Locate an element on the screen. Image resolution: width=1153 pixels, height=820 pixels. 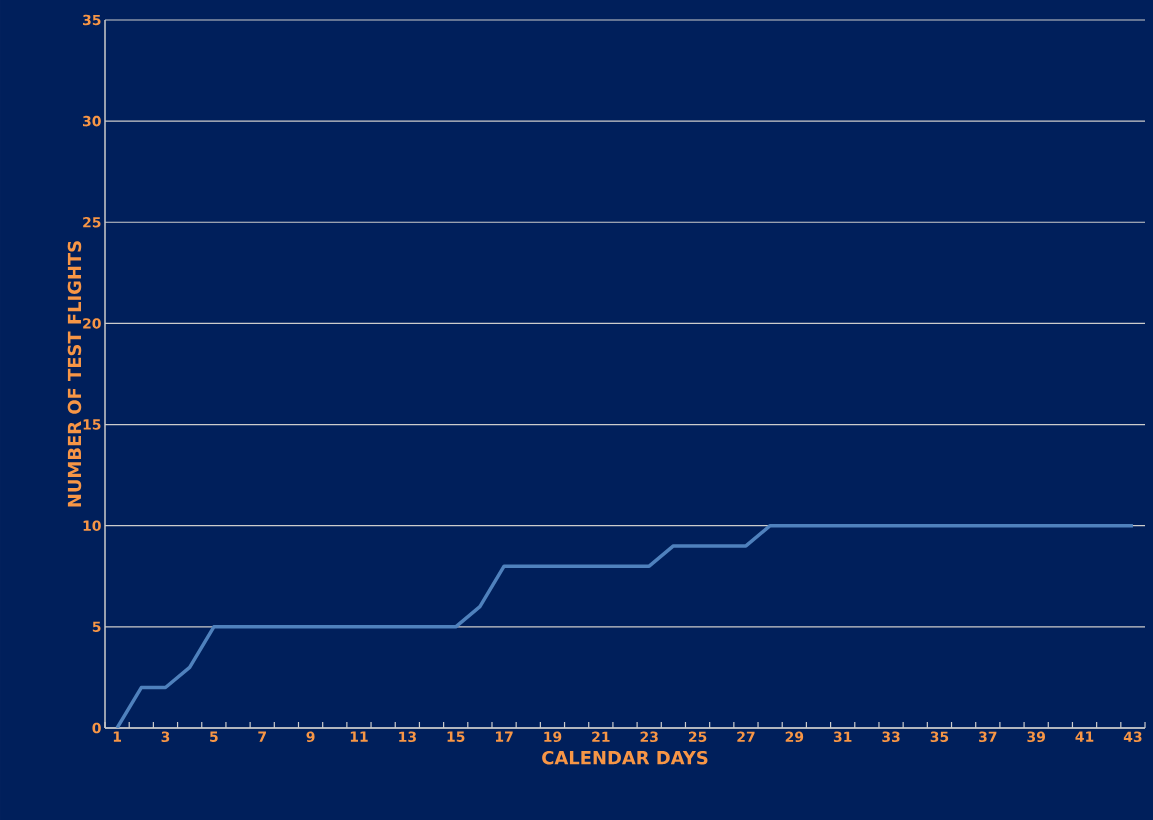
y-axis-title: NUMBER OF TEST FLIGHTS is located at coordinates (74, 374).